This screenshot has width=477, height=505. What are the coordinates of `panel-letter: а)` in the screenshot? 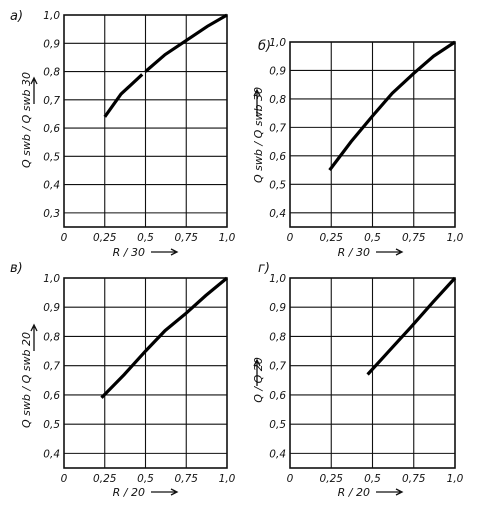 It's located at (16, 16).